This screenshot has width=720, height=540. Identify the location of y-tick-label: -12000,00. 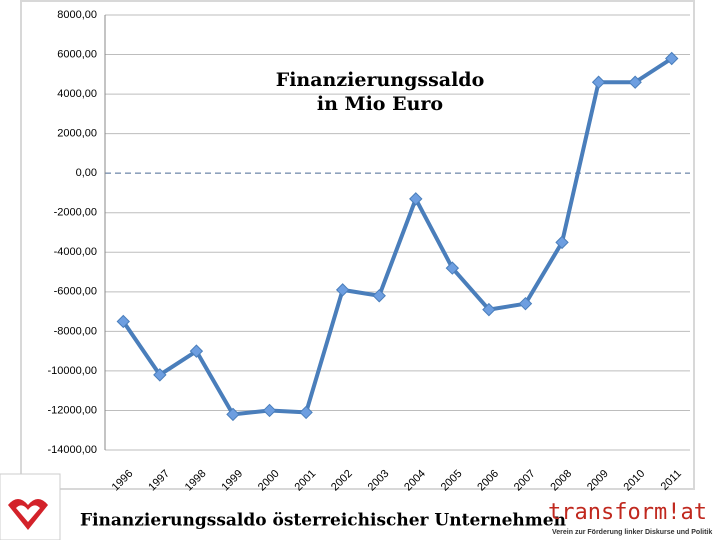
(72, 410).